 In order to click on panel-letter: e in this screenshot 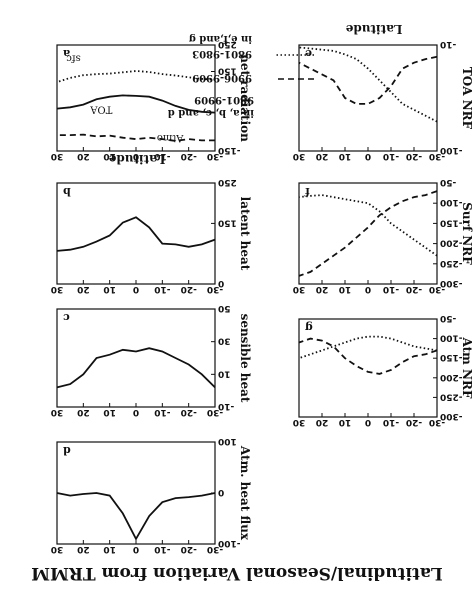, I will do `click(308, 53)`.